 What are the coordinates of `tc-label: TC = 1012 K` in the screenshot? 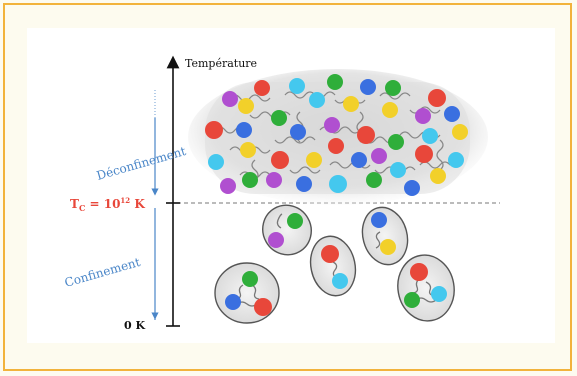 It's located at (107, 204).